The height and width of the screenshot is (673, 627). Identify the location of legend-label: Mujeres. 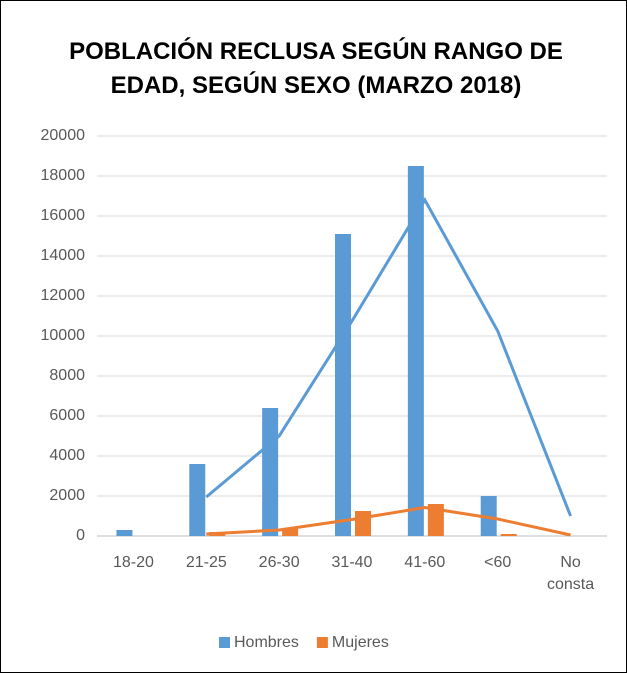
(360, 642).